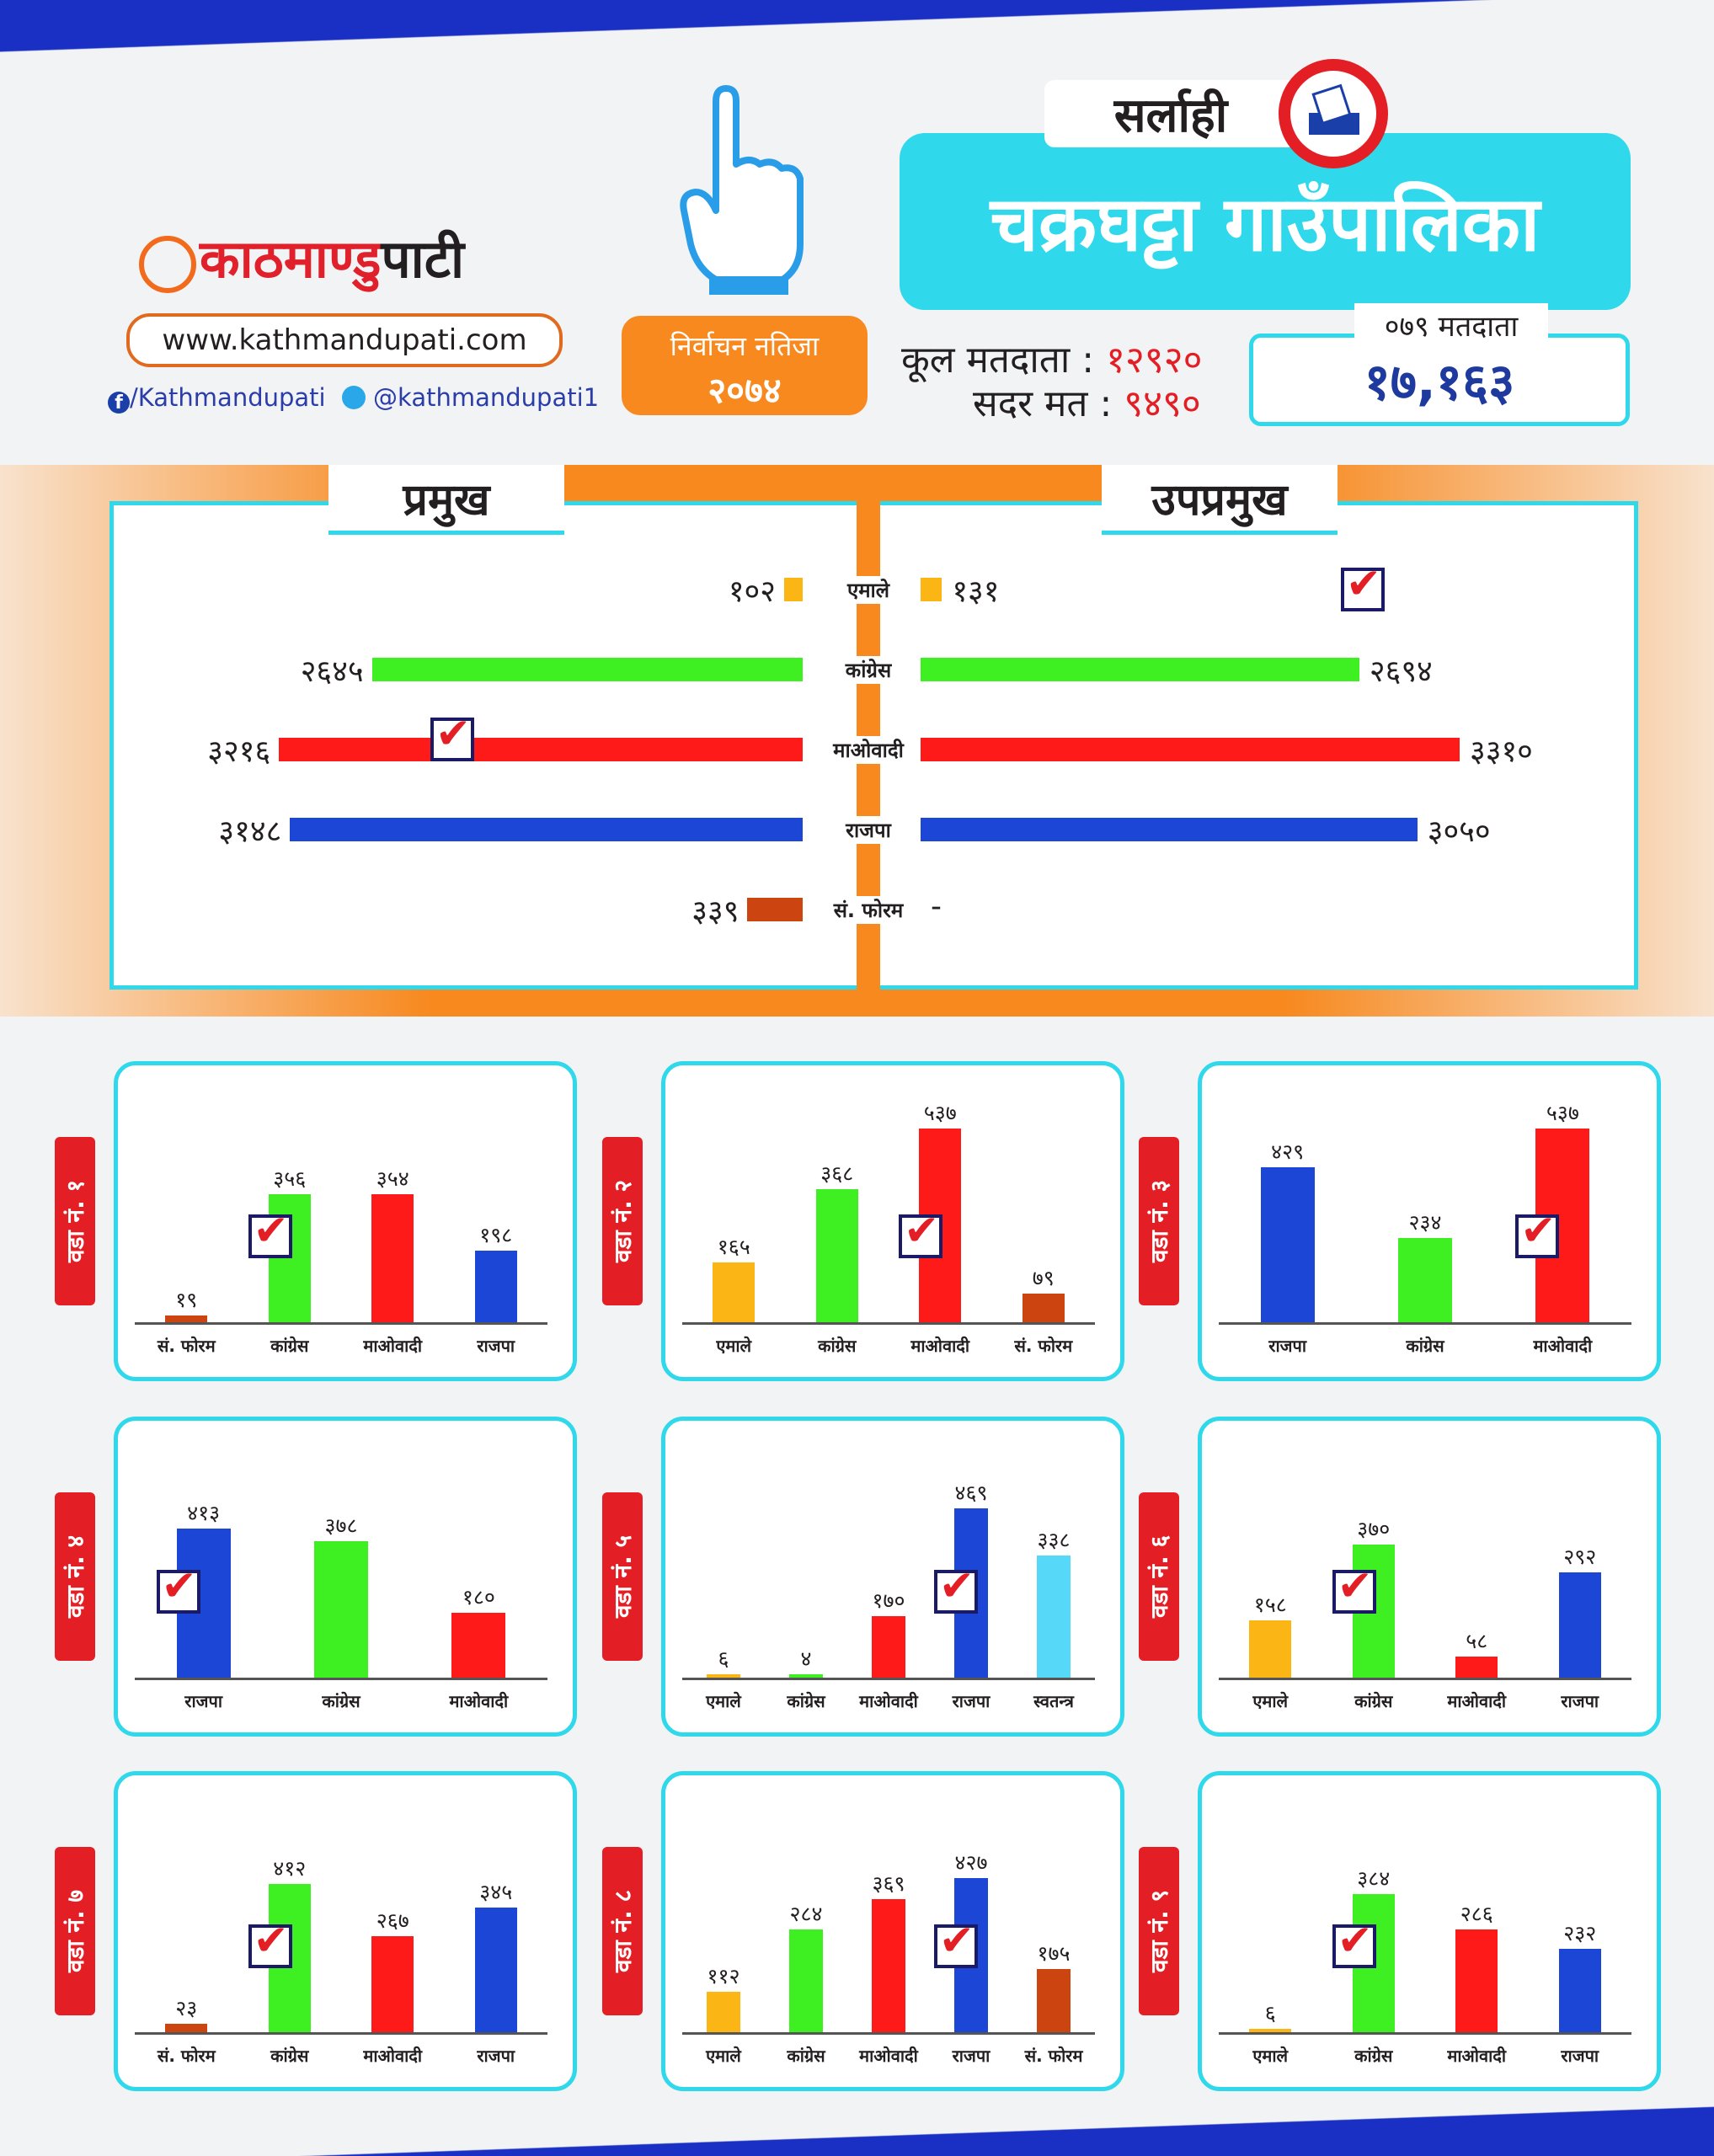 This screenshot has height=2156, width=1714. Describe the element at coordinates (723, 1701) in the screenshot. I see `ward-5-category-0: एमाले` at that location.